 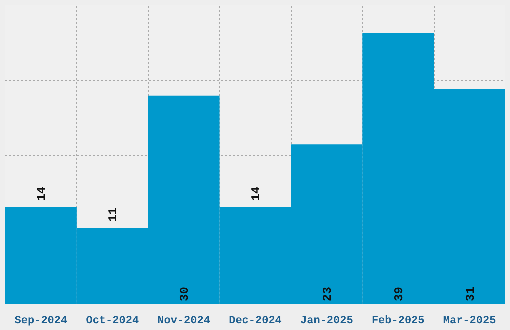 I want to click on data-label: 30, so click(x=185, y=294).